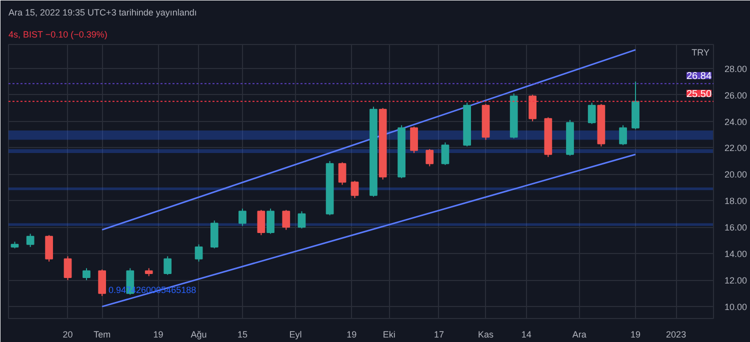 The height and width of the screenshot is (342, 750). What do you see at coordinates (102, 335) in the screenshot?
I see `x-tick-label: Tem` at bounding box center [102, 335].